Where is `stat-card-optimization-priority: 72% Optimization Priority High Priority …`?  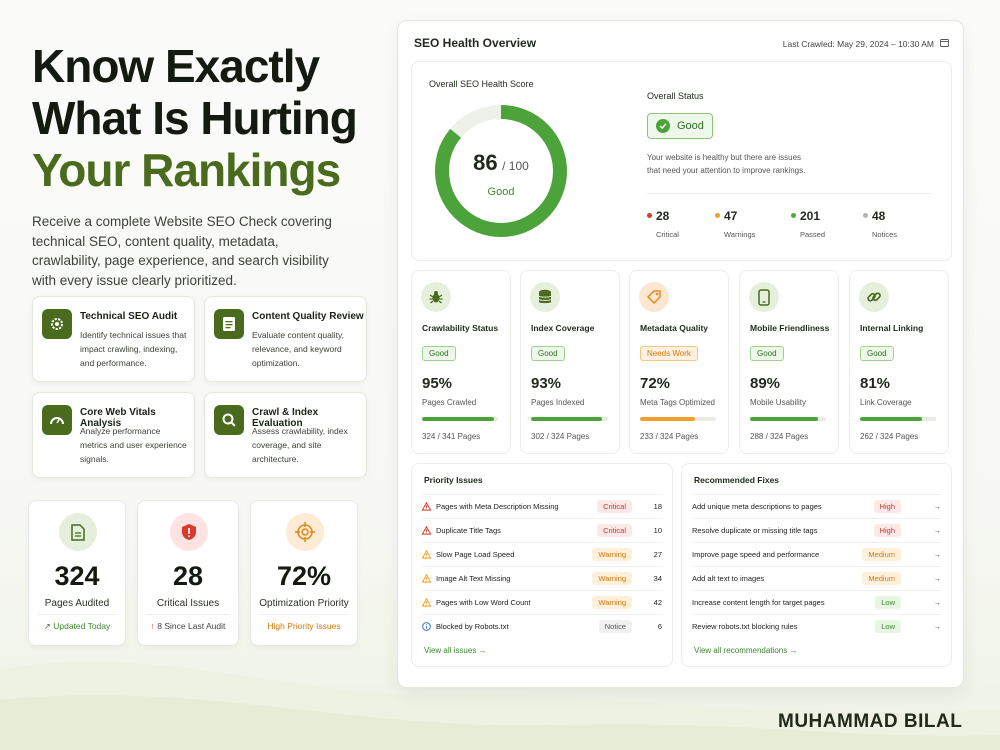 stat-card-optimization-priority: 72% Optimization Priority High Priority … is located at coordinates (304, 573).